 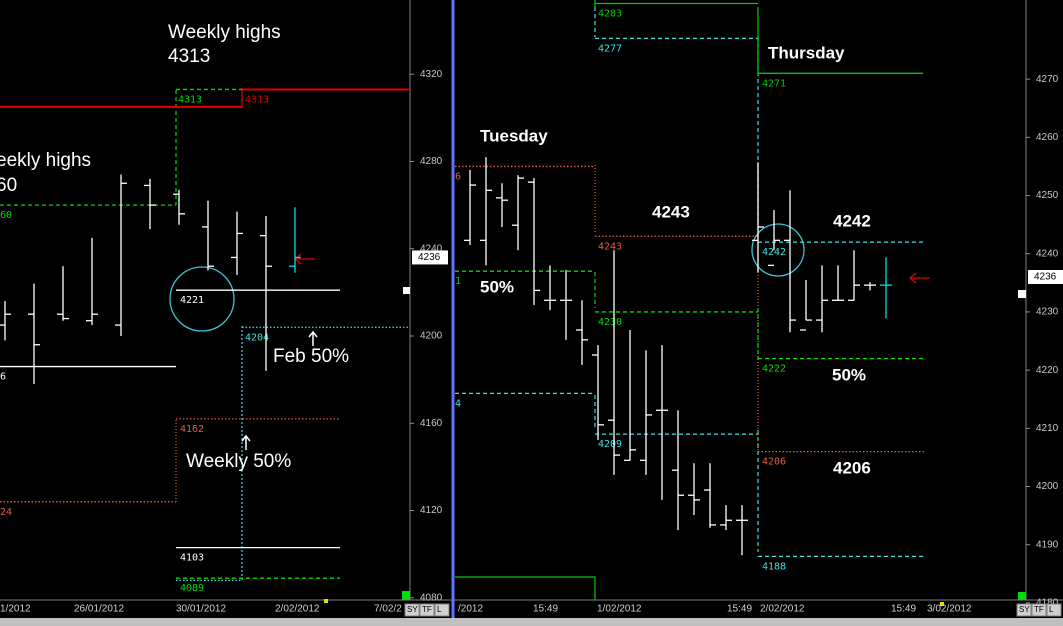 I want to click on y-tick-label: 4120, so click(x=431, y=510).